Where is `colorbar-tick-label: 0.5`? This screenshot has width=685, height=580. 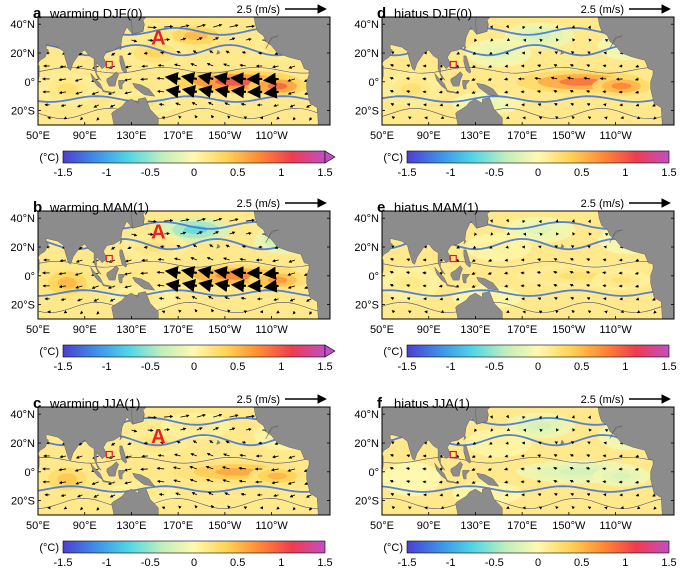
colorbar-tick-label: 0.5 is located at coordinates (237, 367).